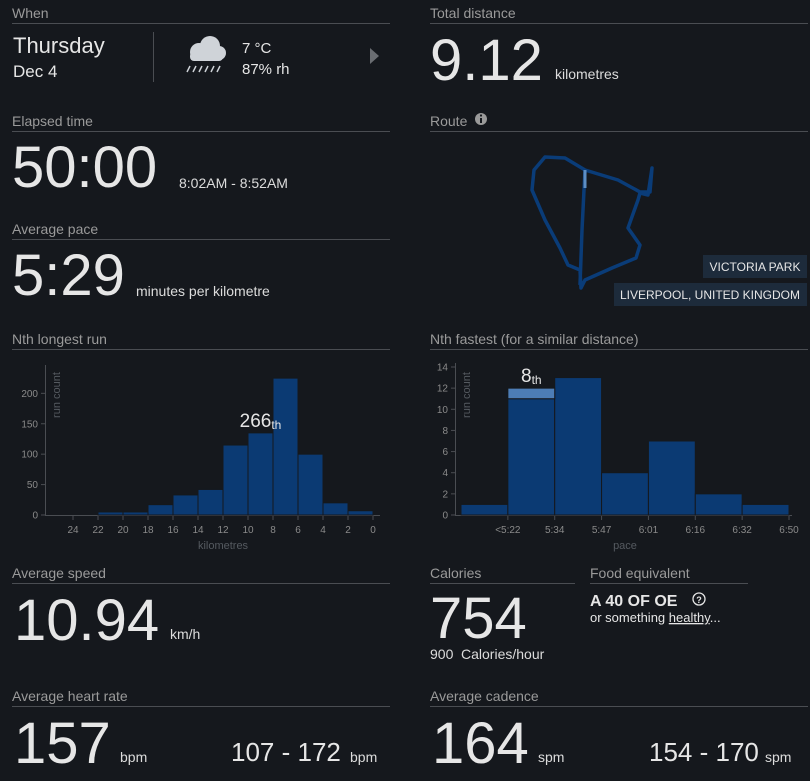  What do you see at coordinates (173, 530) in the screenshot?
I see `x-tick-label: 16` at bounding box center [173, 530].